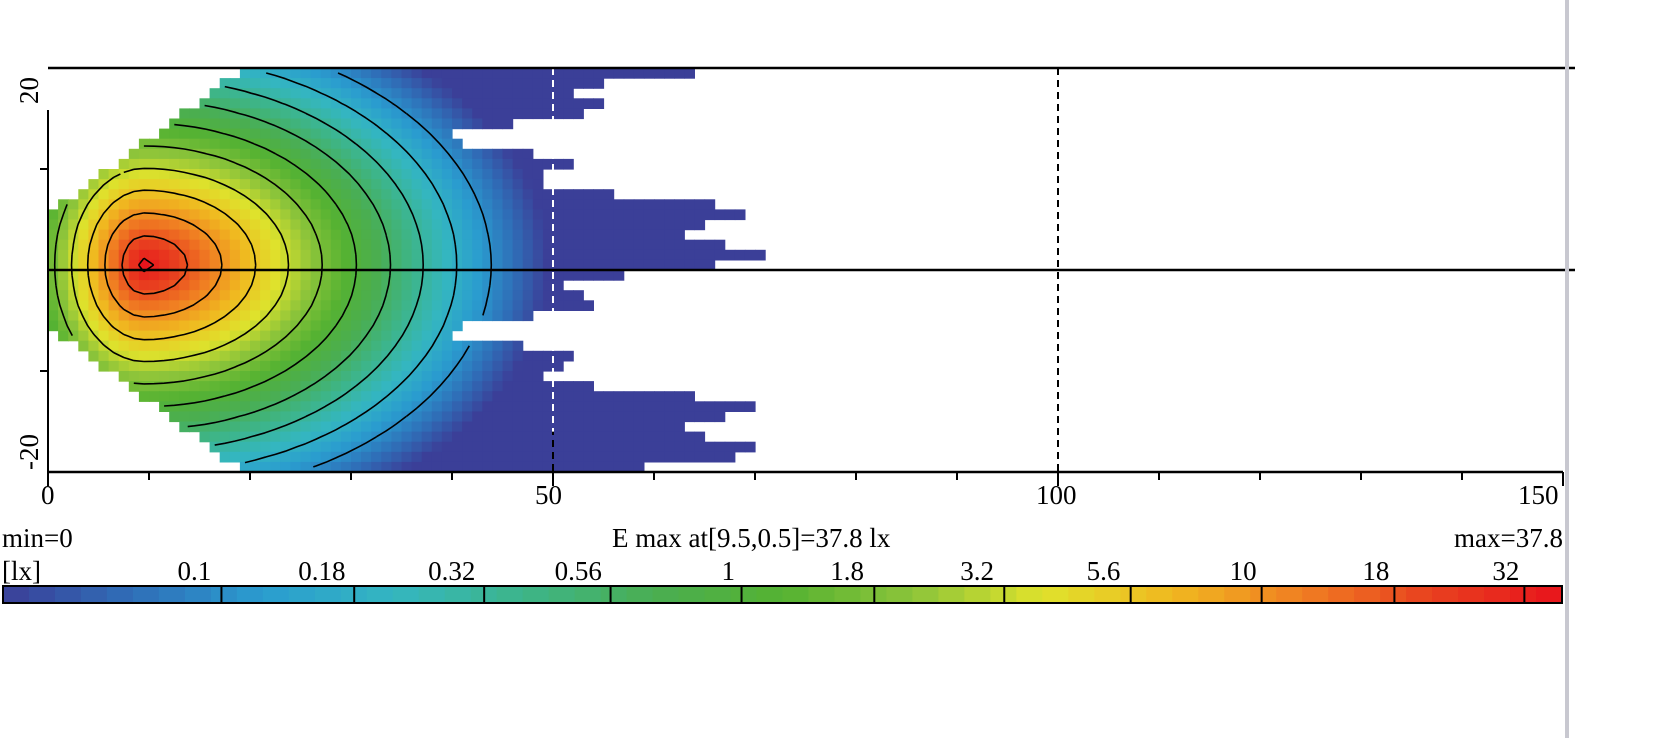 The width and height of the screenshot is (1675, 738). I want to click on colorbar-tick-label: 1.8, so click(847, 571).